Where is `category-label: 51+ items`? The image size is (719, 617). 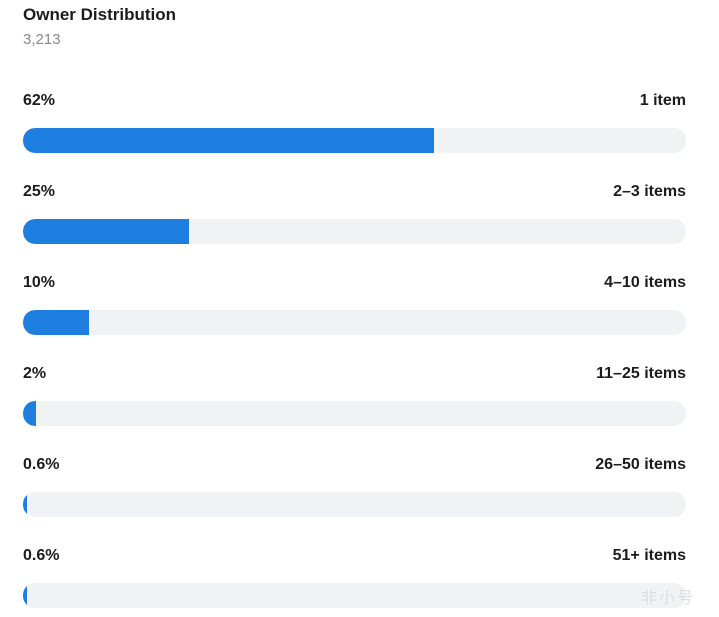 category-label: 51+ items is located at coordinates (649, 555).